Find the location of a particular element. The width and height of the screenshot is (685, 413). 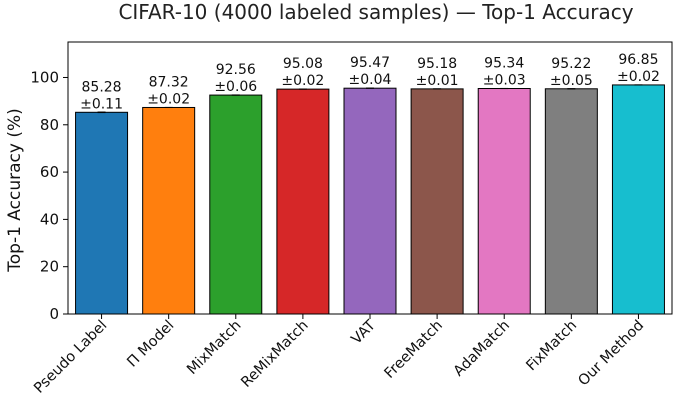

x-tick-label: Our Method is located at coordinates (611, 354).